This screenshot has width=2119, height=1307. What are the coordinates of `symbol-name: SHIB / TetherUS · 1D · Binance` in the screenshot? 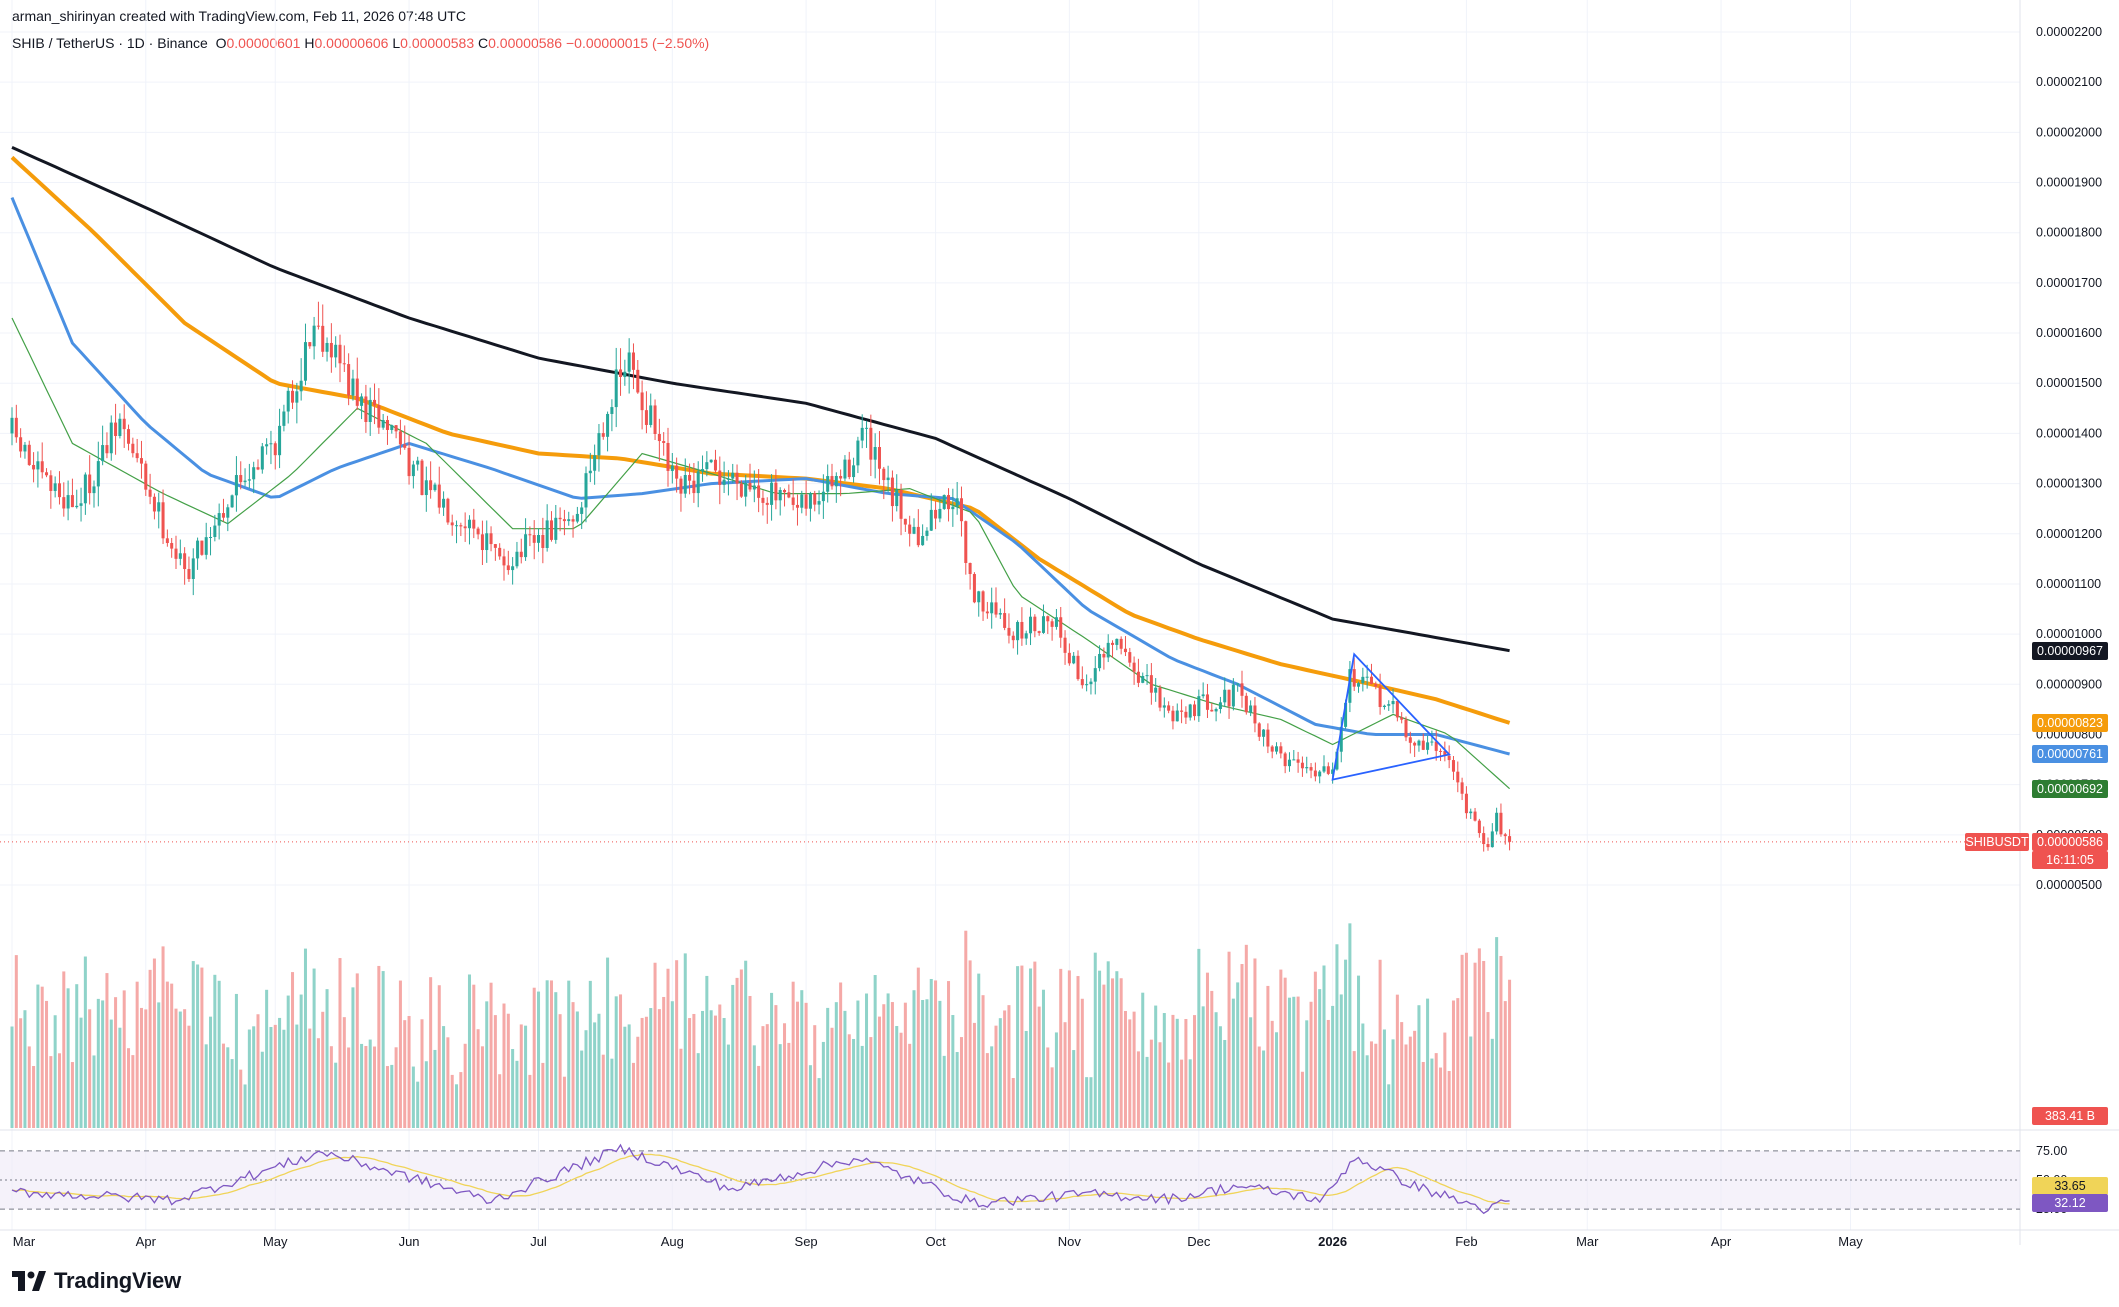 It's located at (110, 43).